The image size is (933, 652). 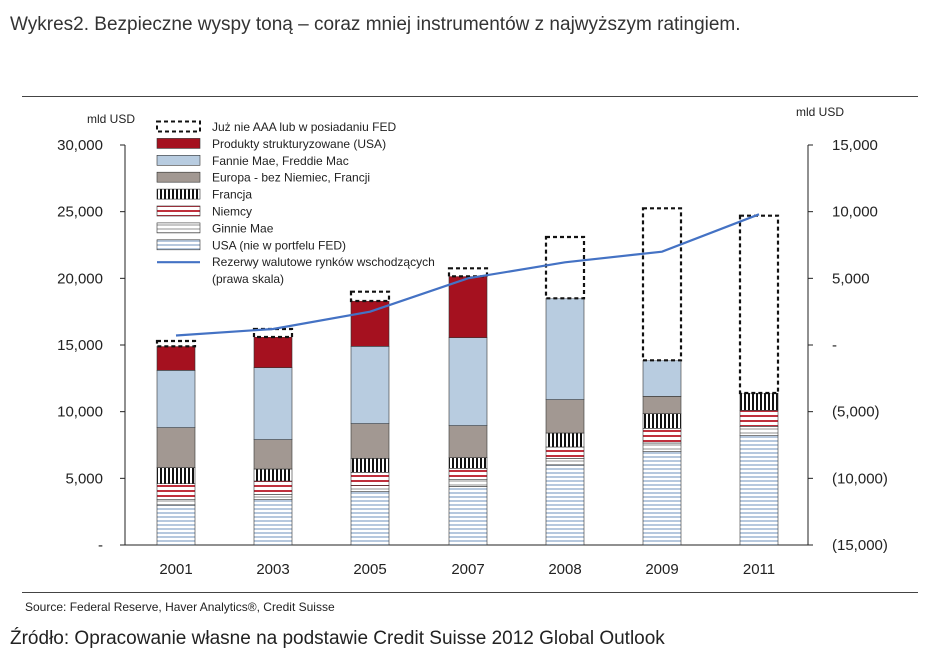 I want to click on legend-label: Ginnie Mae, so click(x=243, y=228).